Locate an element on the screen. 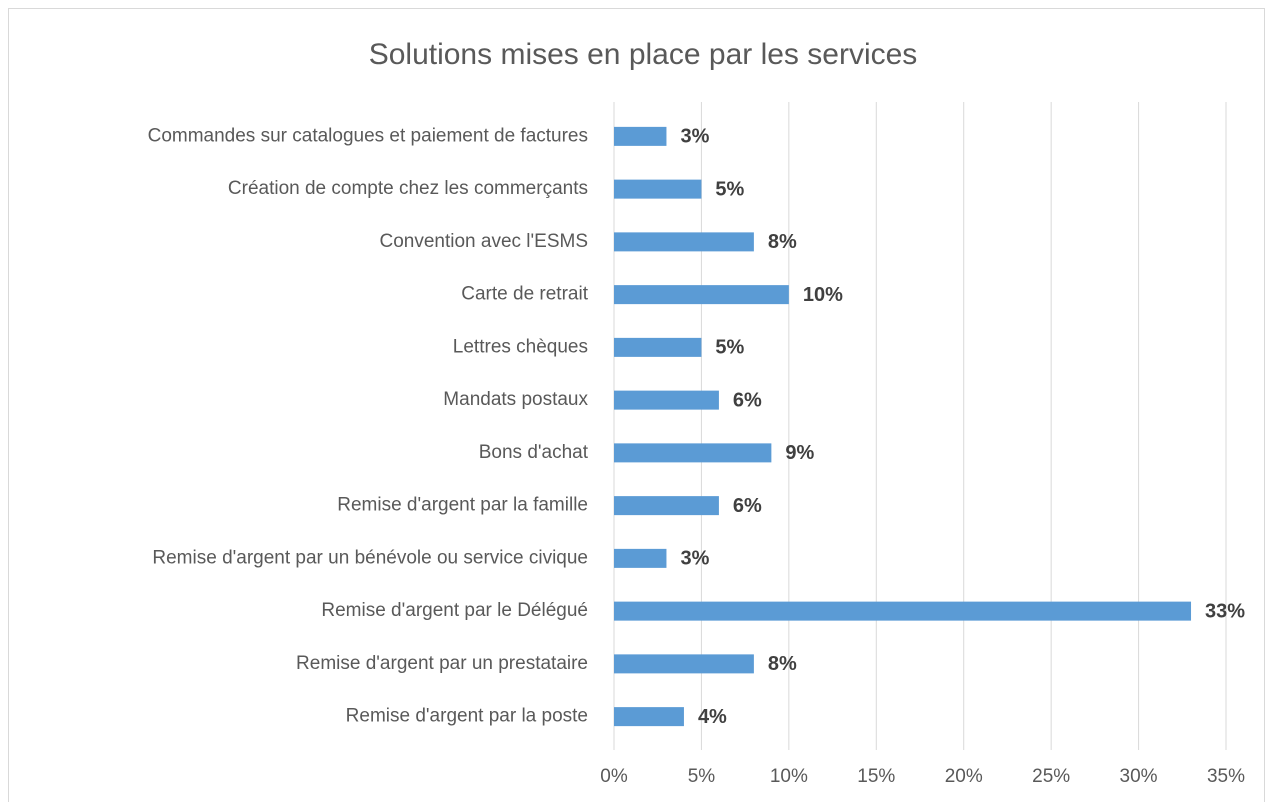 The height and width of the screenshot is (802, 1266). y-tick-label: Convention avec l'ESMS is located at coordinates (483, 241).